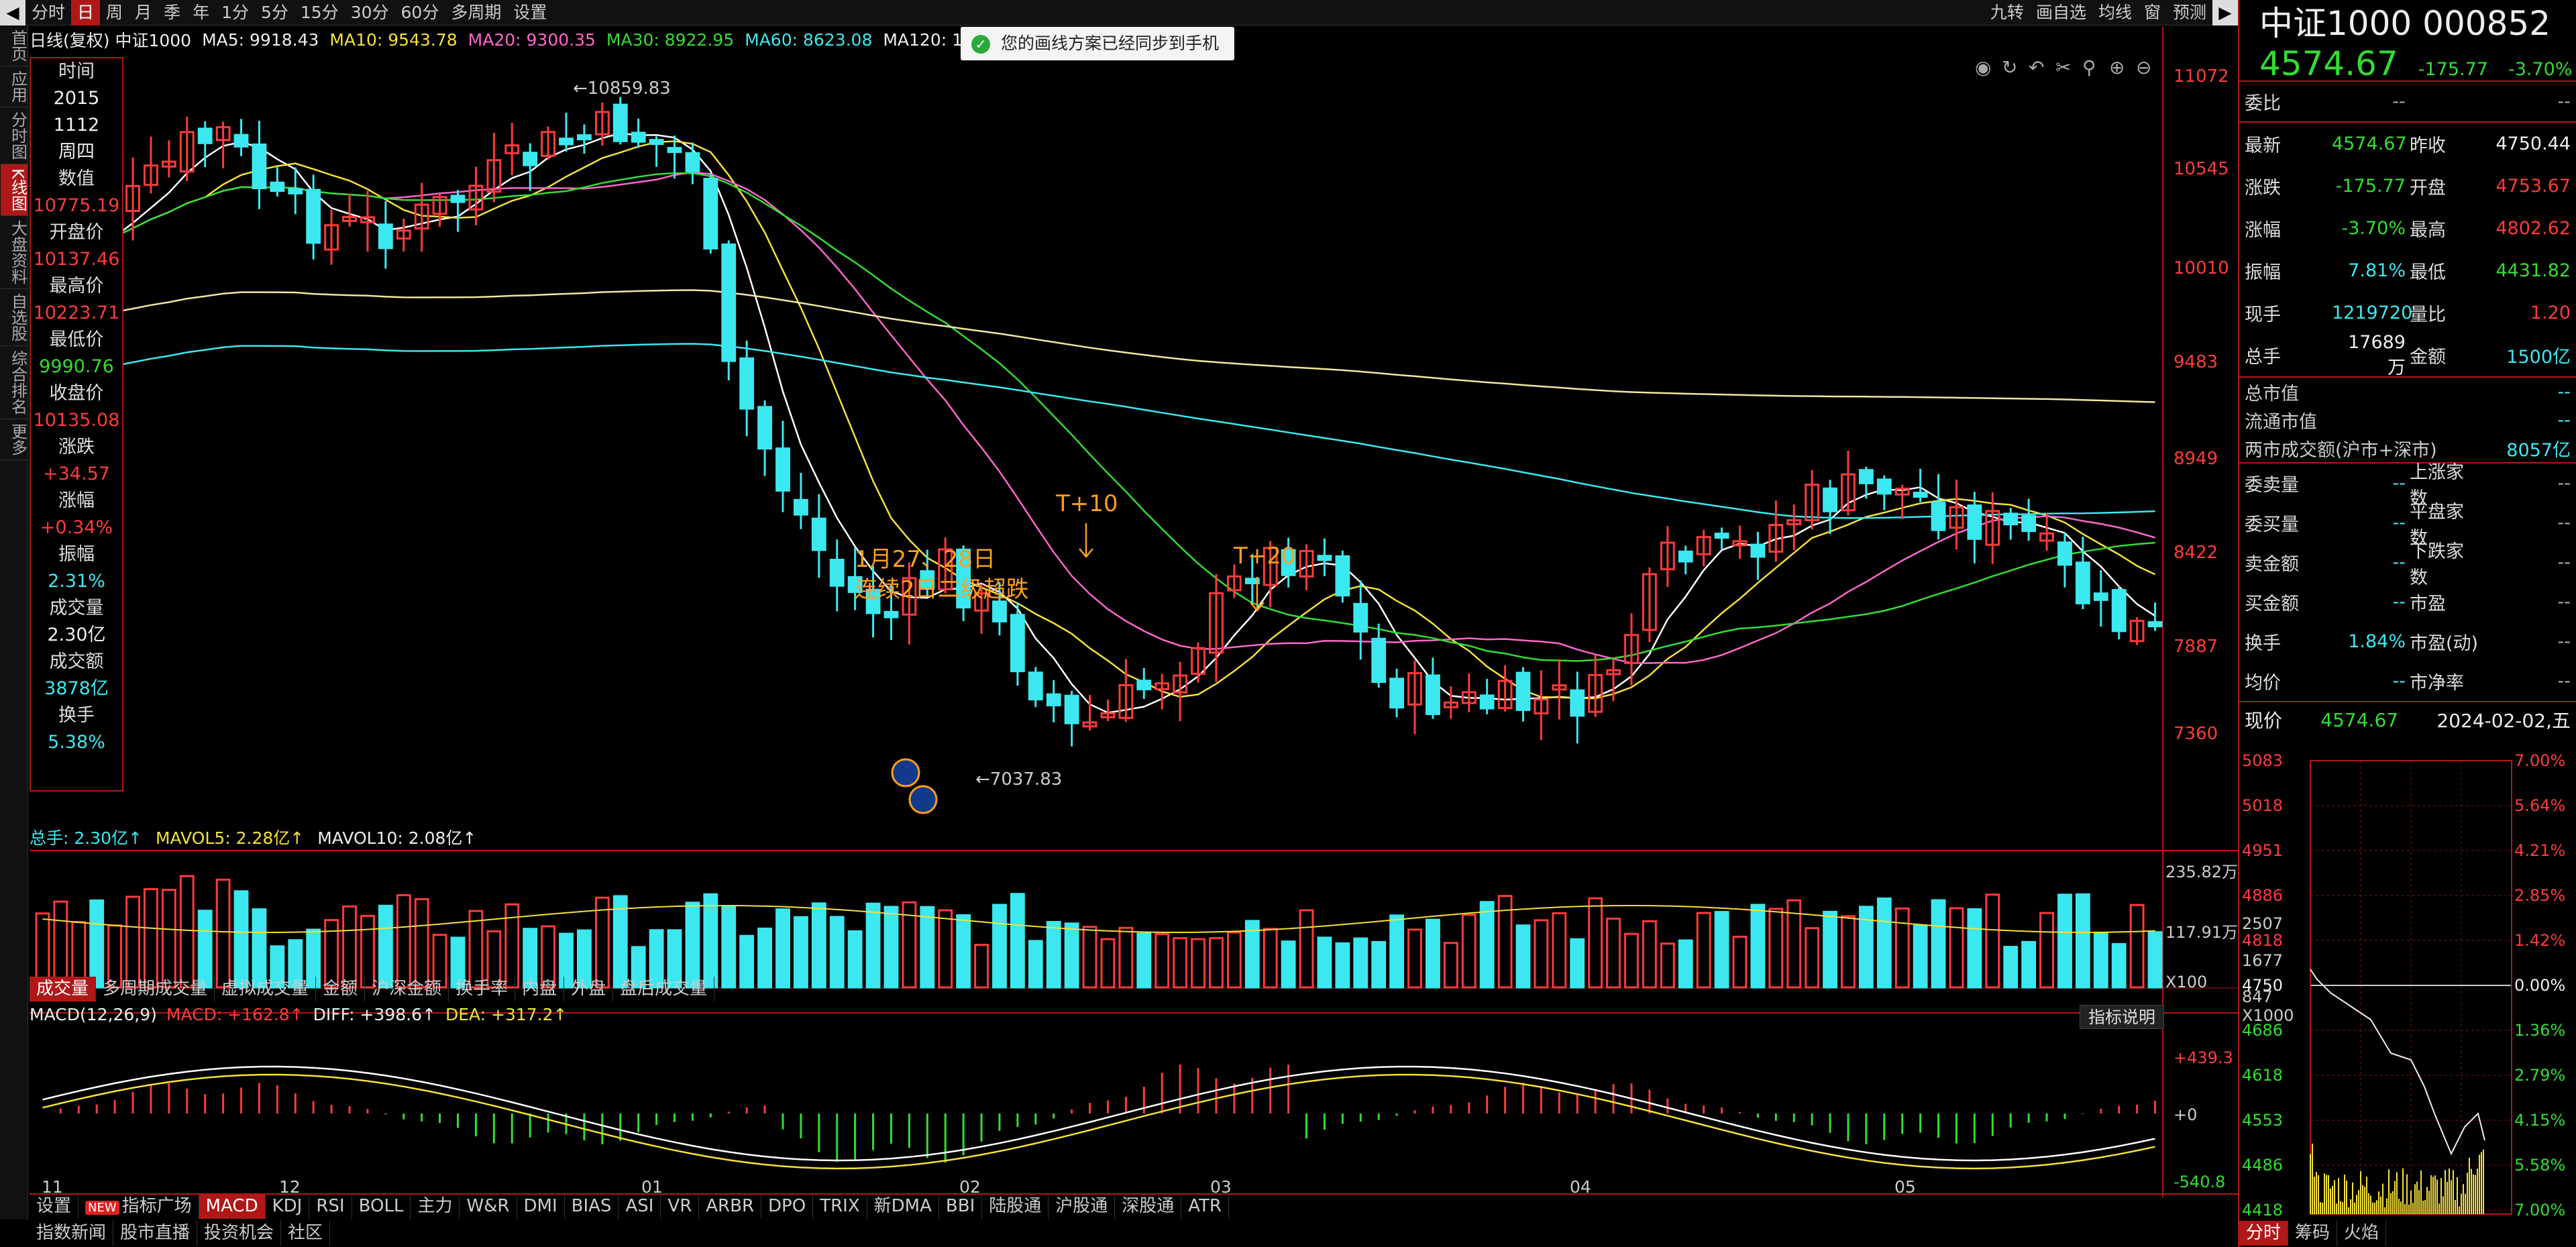 Image resolution: width=2576 pixels, height=1247 pixels. I want to click on volume-indicator-tabs: 成交量 多周期成交量 虚拟成交量 金额 沪深金额 换手率 内盘 外盘 盘后成交量, so click(372, 989).